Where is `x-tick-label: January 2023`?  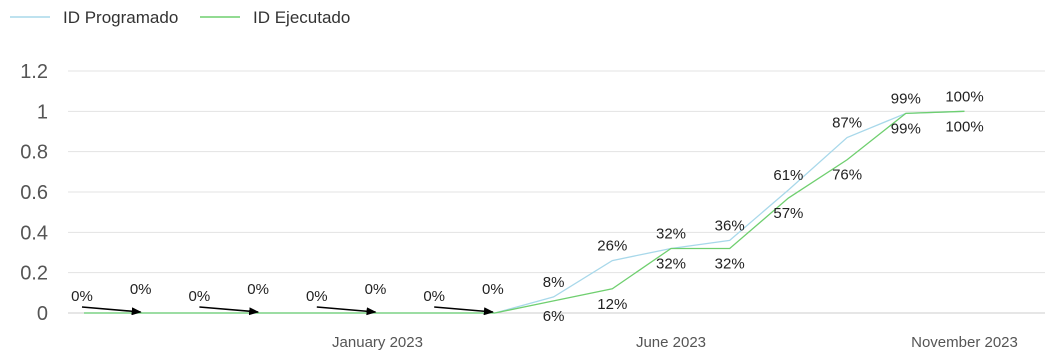 x-tick-label: January 2023 is located at coordinates (377, 342).